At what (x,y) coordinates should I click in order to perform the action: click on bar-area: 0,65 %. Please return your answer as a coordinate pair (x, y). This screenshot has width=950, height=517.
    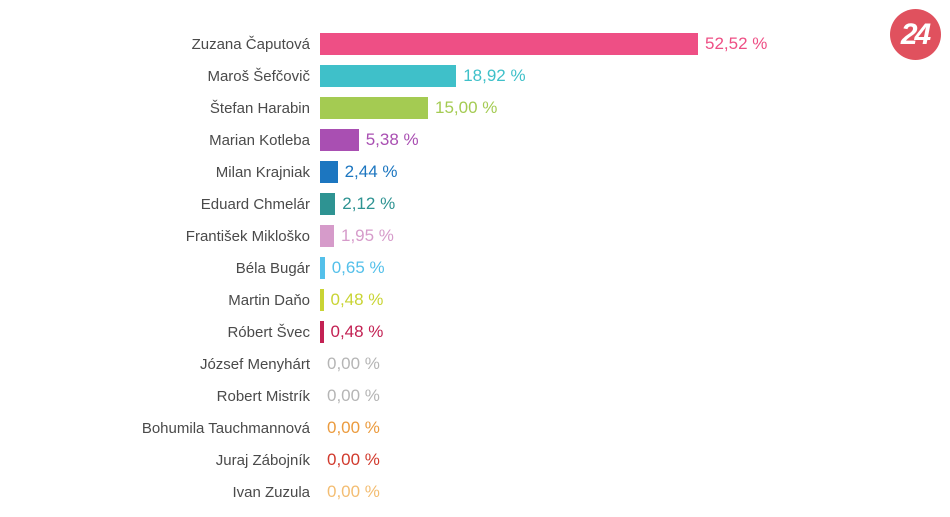
    Looking at the image, I should click on (352, 268).